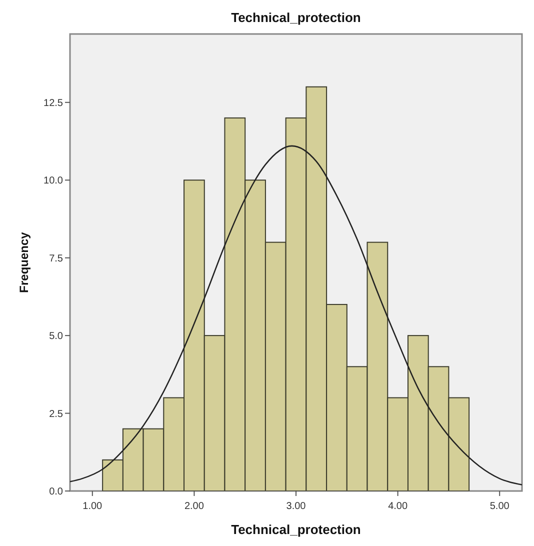 This screenshot has width=534, height=546. Describe the element at coordinates (54, 181) in the screenshot. I see `y-tick-label: 10.0` at that location.